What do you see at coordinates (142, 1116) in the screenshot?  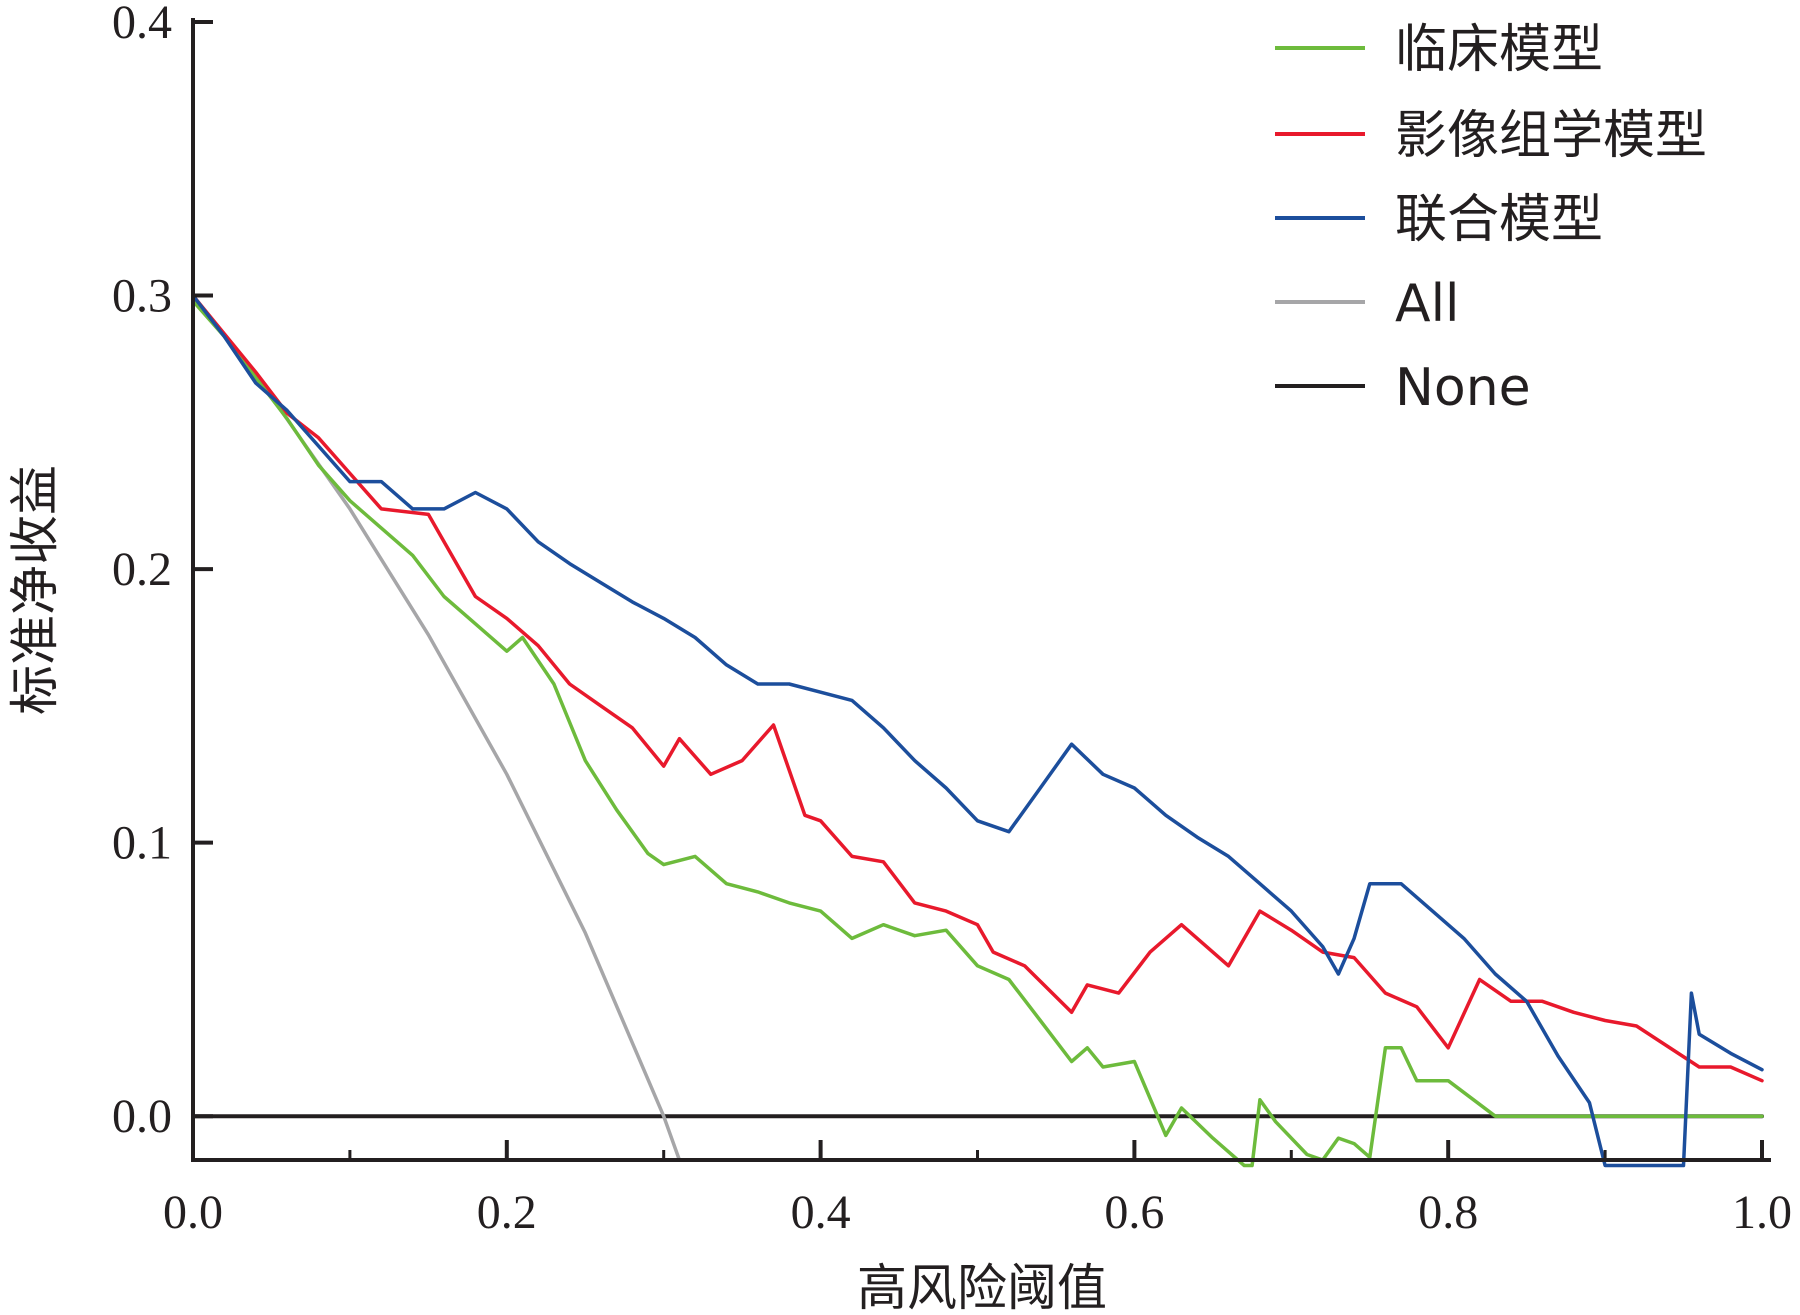 I see `y-tick-label: 0.0` at bounding box center [142, 1116].